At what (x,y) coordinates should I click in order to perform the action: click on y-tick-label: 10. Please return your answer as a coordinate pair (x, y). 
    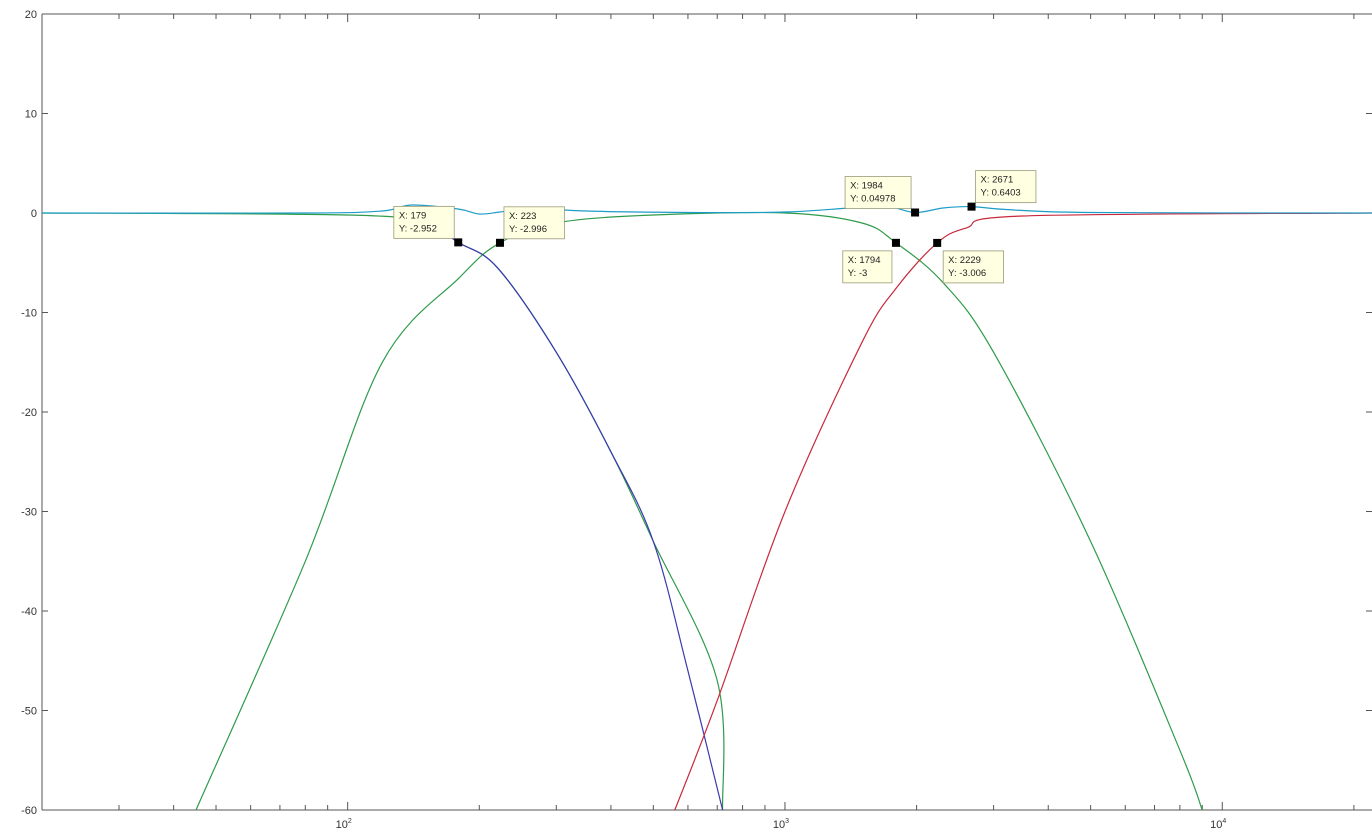
    Looking at the image, I should click on (31, 115).